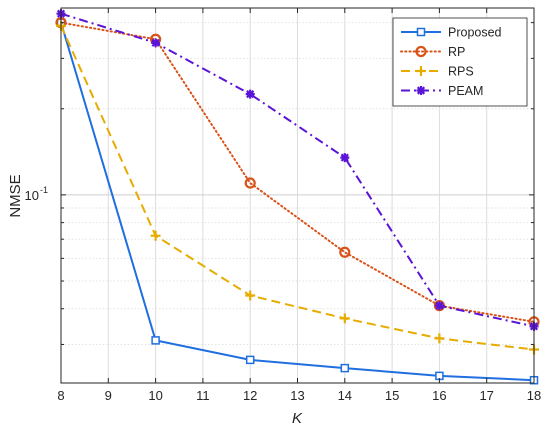 The width and height of the screenshot is (545, 432). I want to click on x-axis-label: K, so click(297, 418).